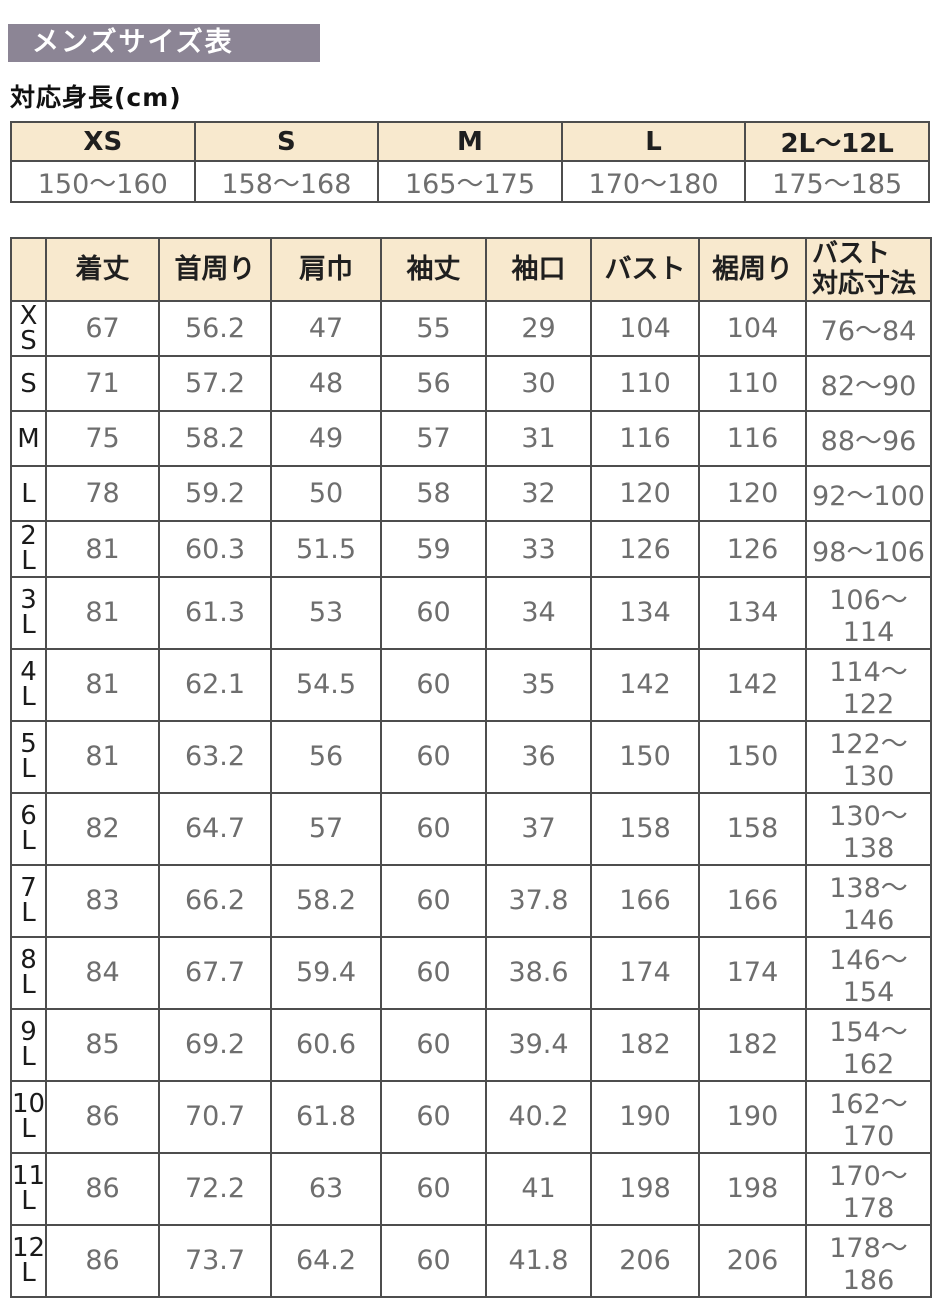 The width and height of the screenshot is (940, 1298). Describe the element at coordinates (837, 141) in the screenshot. I see `height-col-4: 2L〜12L` at that location.